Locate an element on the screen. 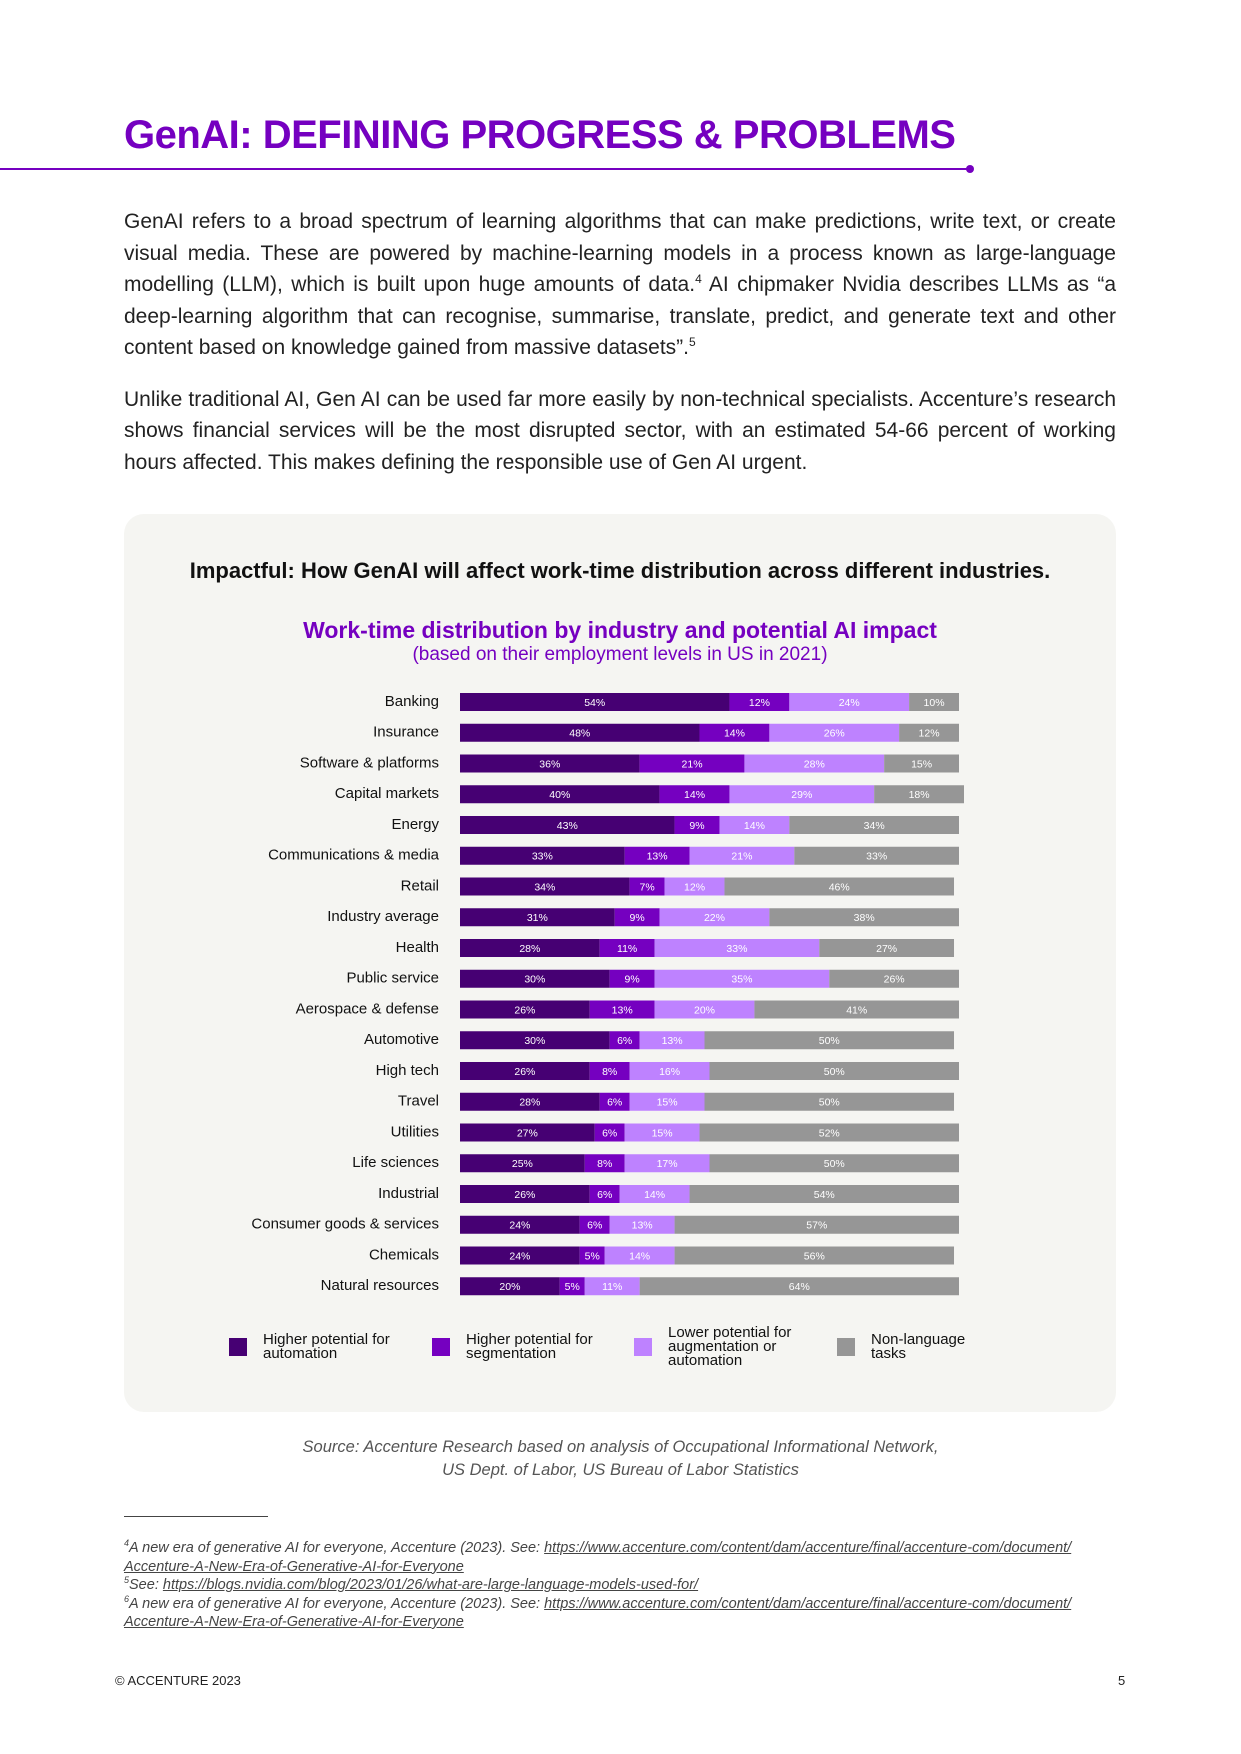  value-label: 54% is located at coordinates (824, 1195).